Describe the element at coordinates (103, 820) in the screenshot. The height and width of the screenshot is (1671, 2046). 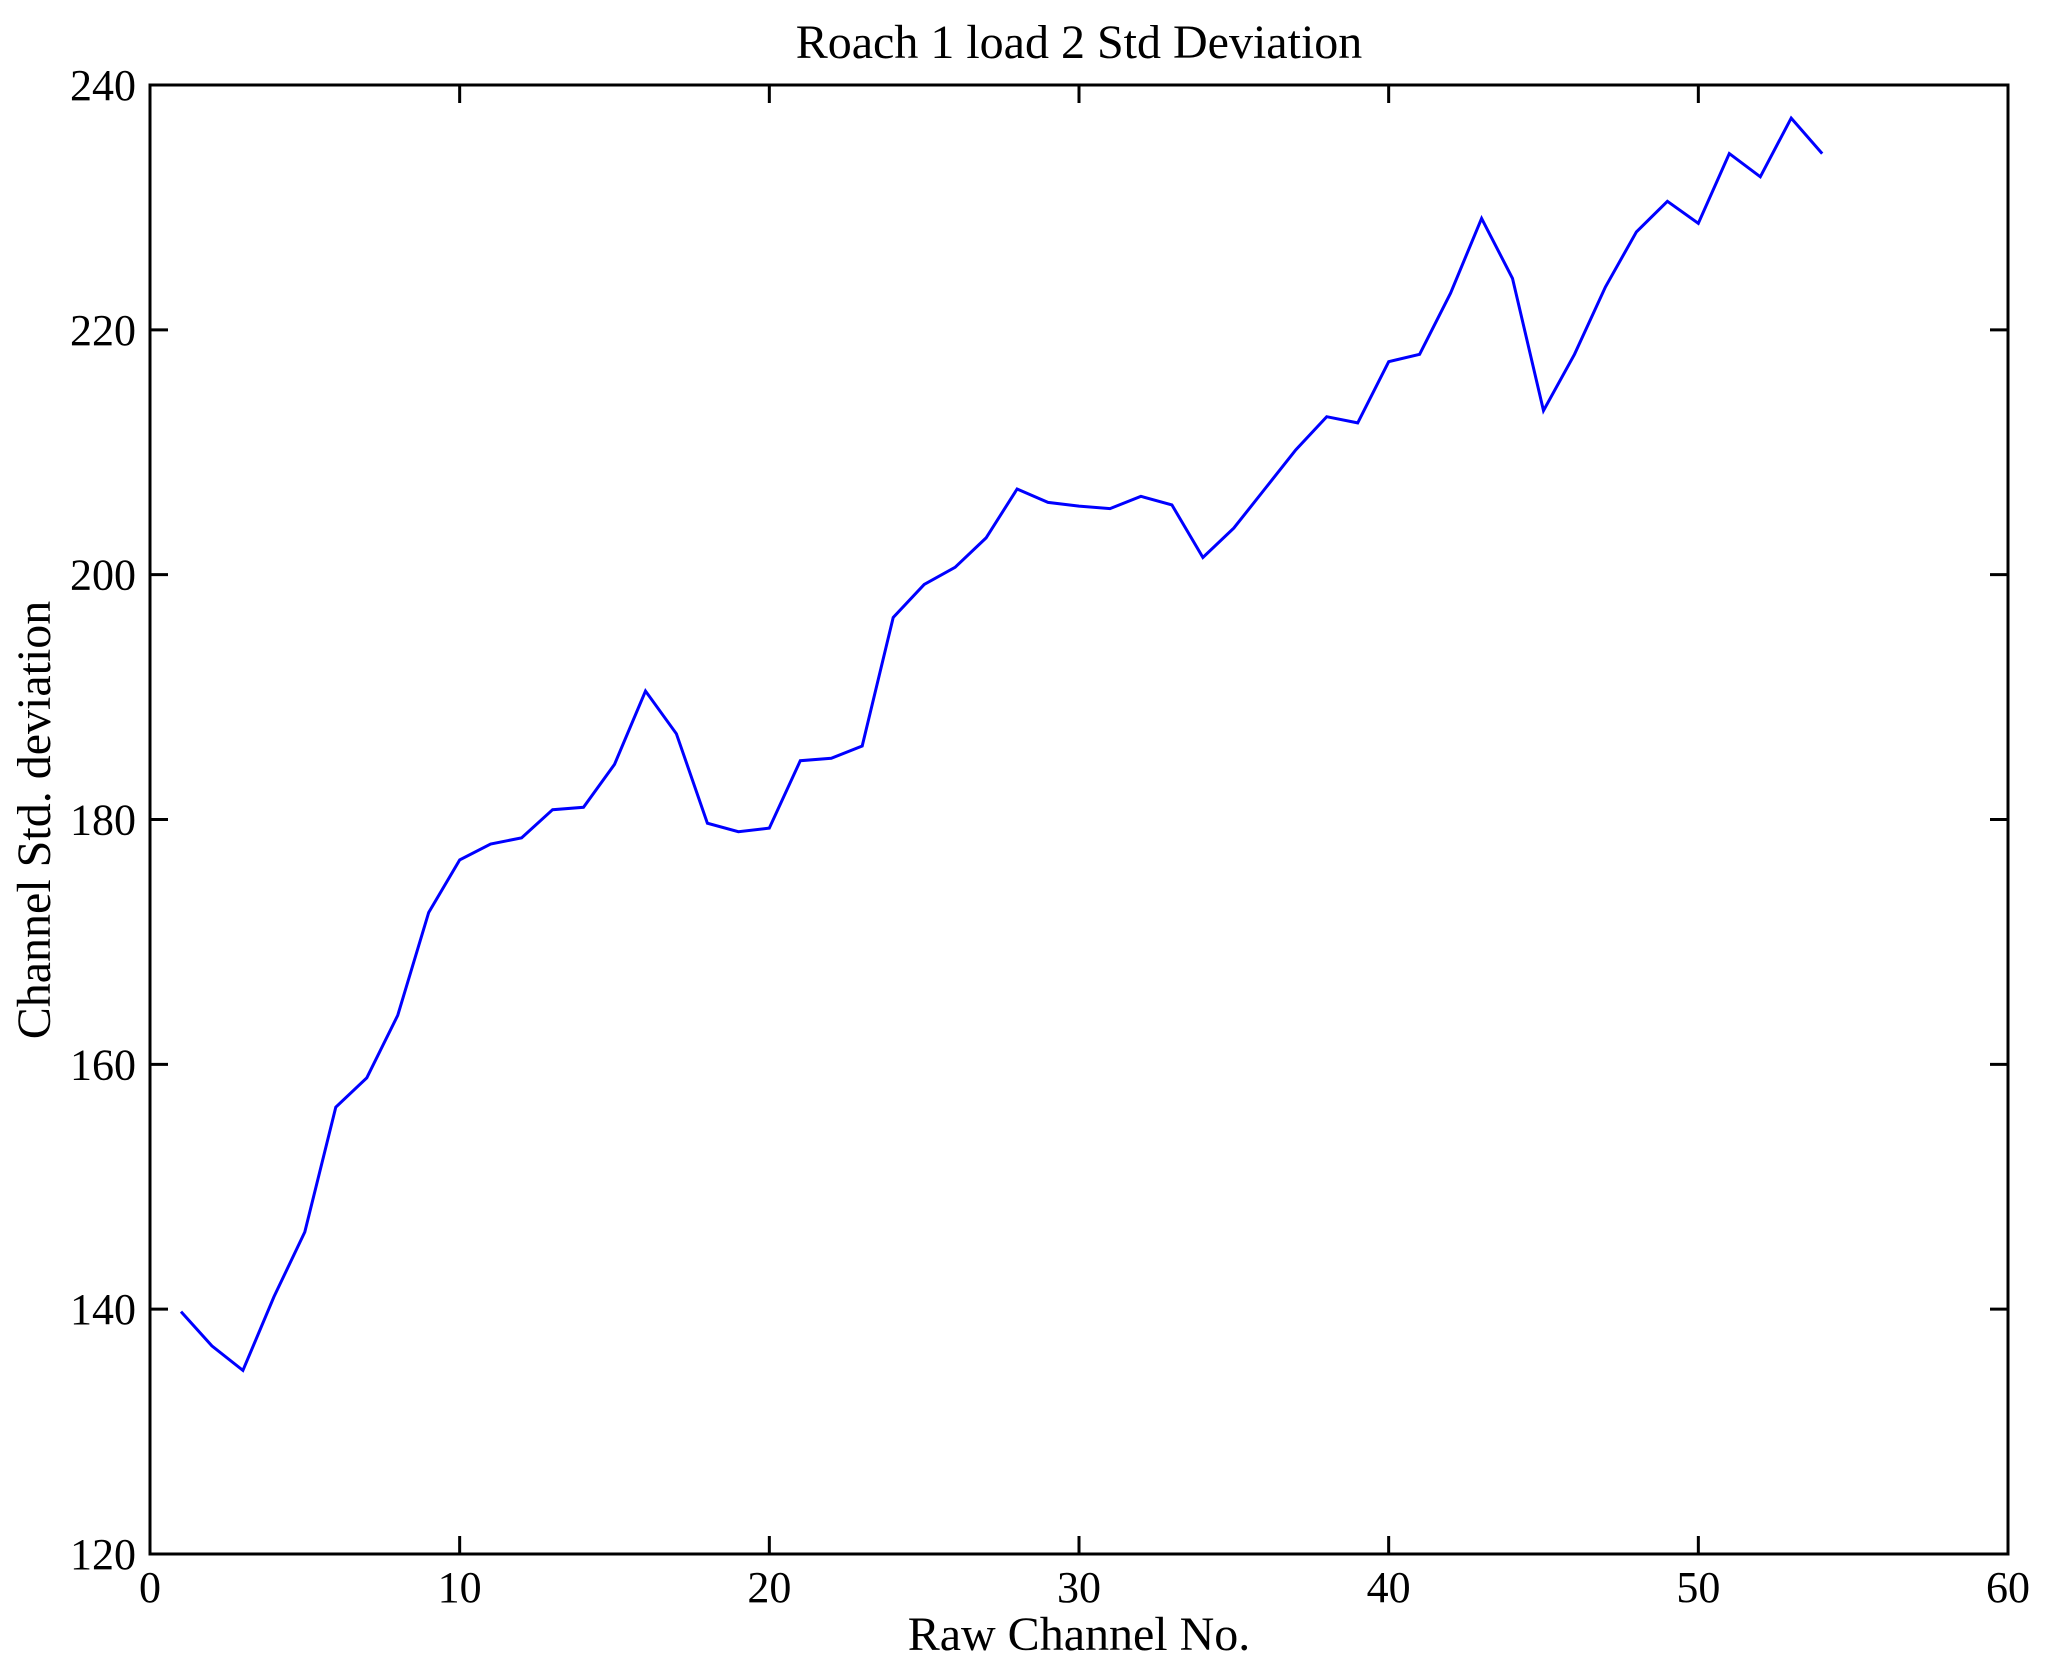
I see `y-tick-label: 180` at that location.